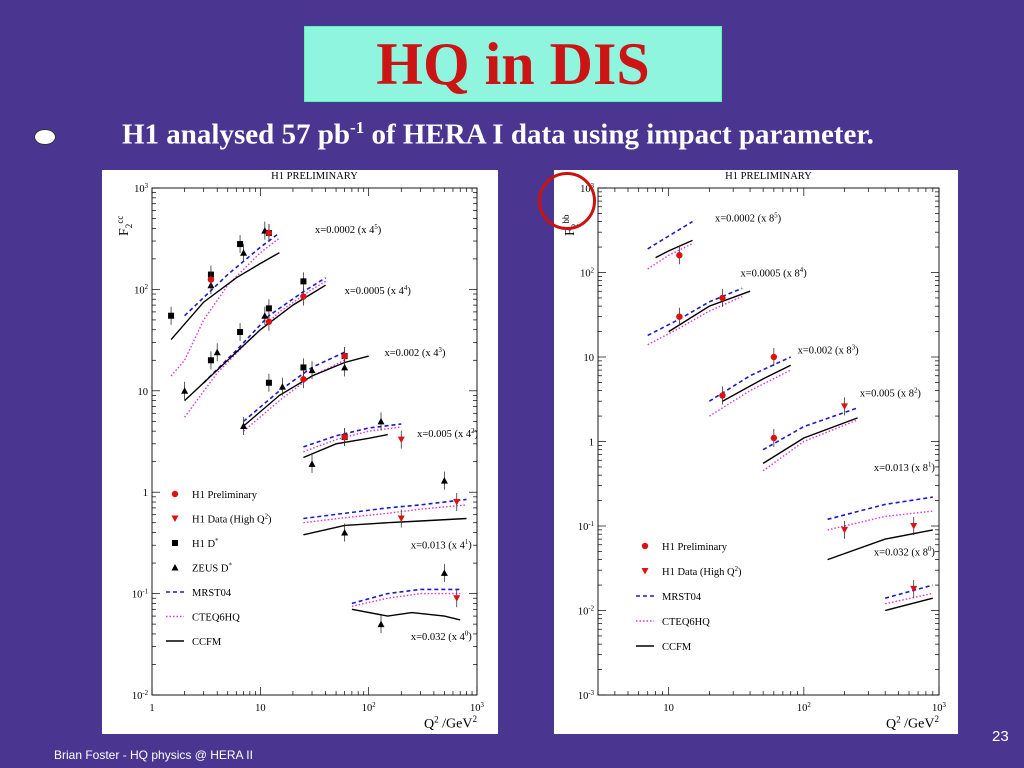  What do you see at coordinates (348, 230) in the screenshot?
I see `chart0-bin-label: x=0.0002 (x 45)` at bounding box center [348, 230].